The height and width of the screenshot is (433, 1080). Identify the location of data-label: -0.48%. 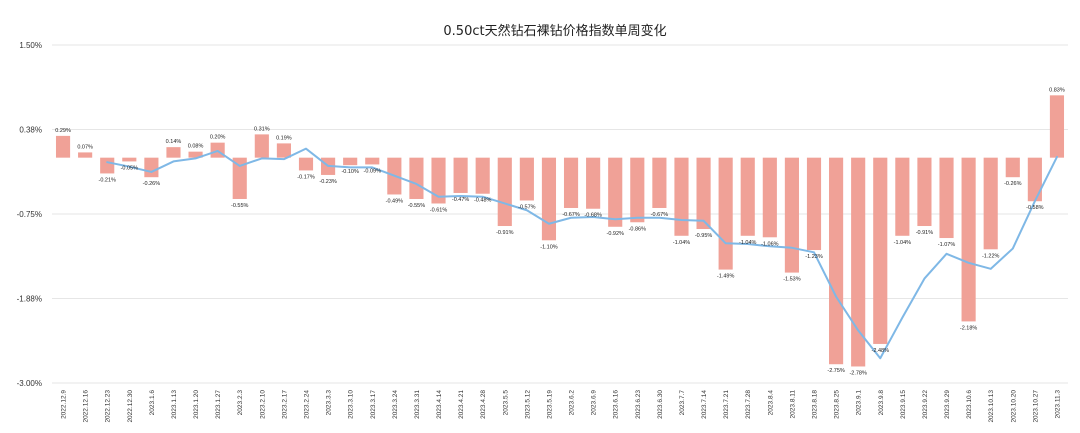
(483, 201).